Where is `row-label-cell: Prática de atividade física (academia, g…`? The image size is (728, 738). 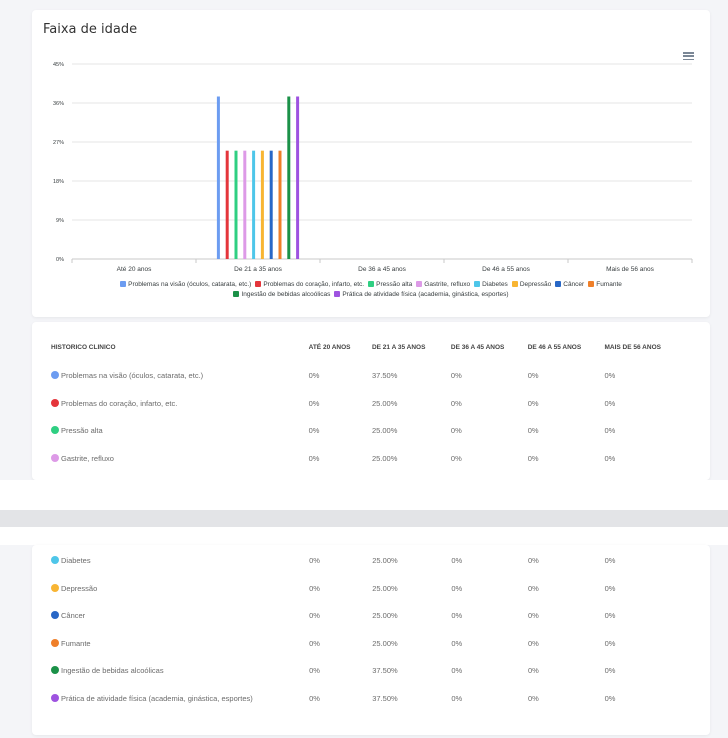
row-label-cell: Prática de atividade física (academia, g… is located at coordinates (180, 699).